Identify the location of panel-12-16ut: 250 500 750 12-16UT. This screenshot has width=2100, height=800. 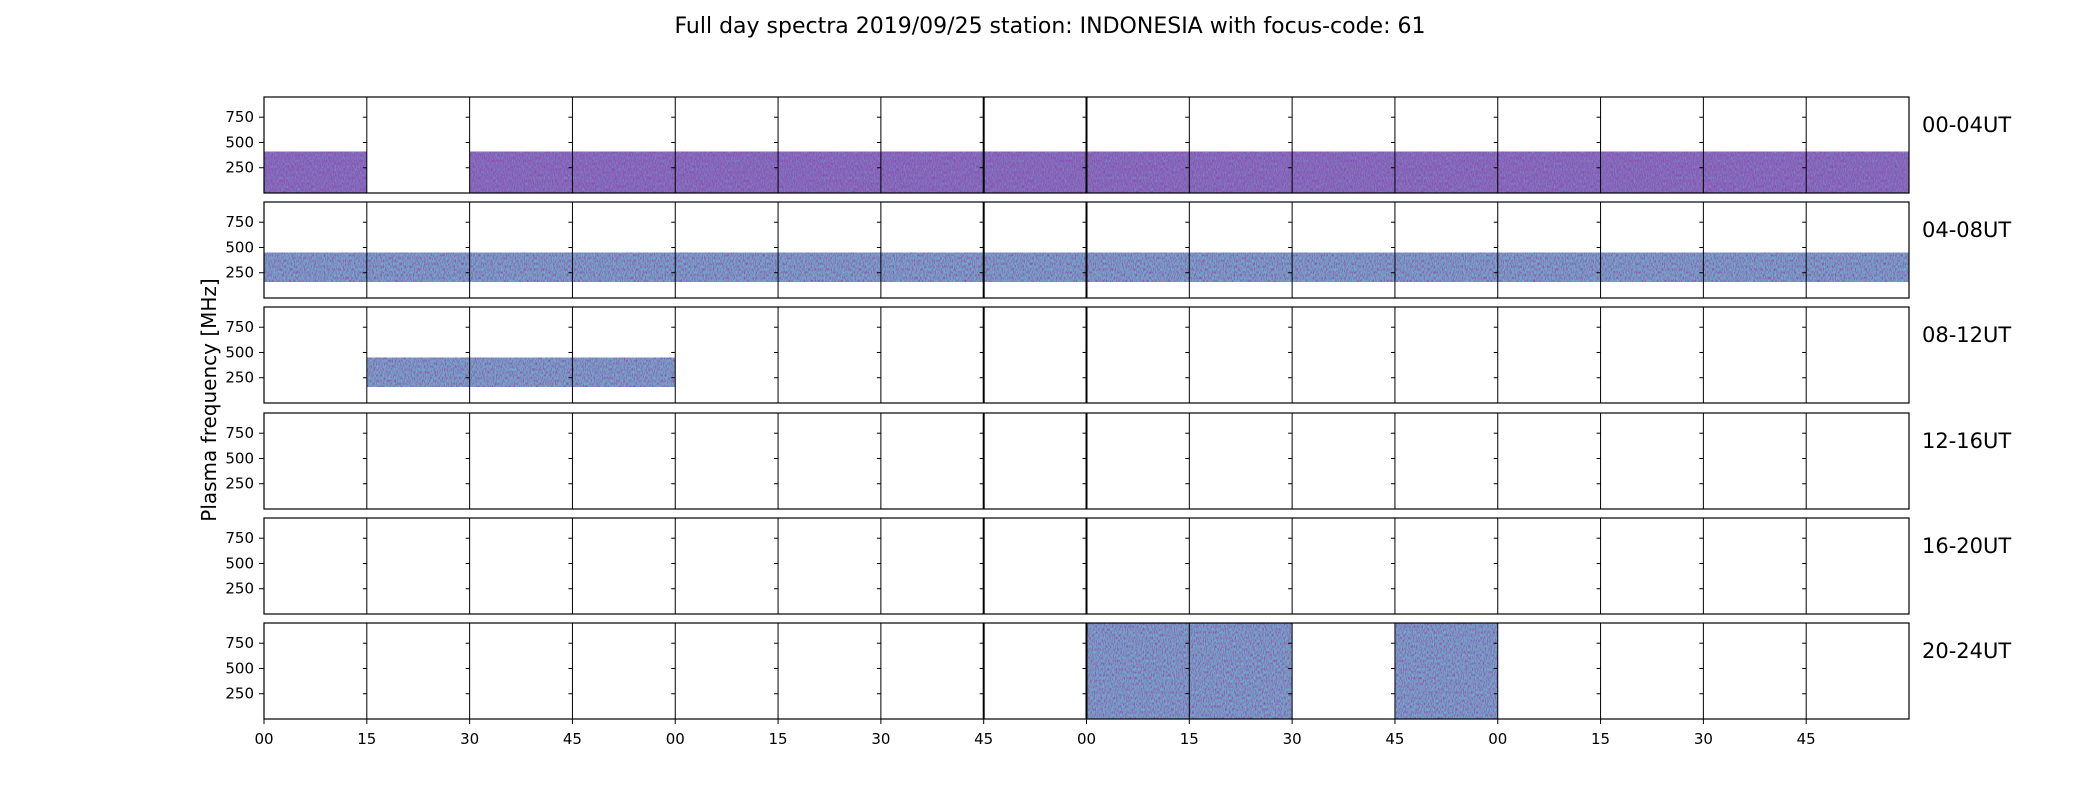
(1118, 461).